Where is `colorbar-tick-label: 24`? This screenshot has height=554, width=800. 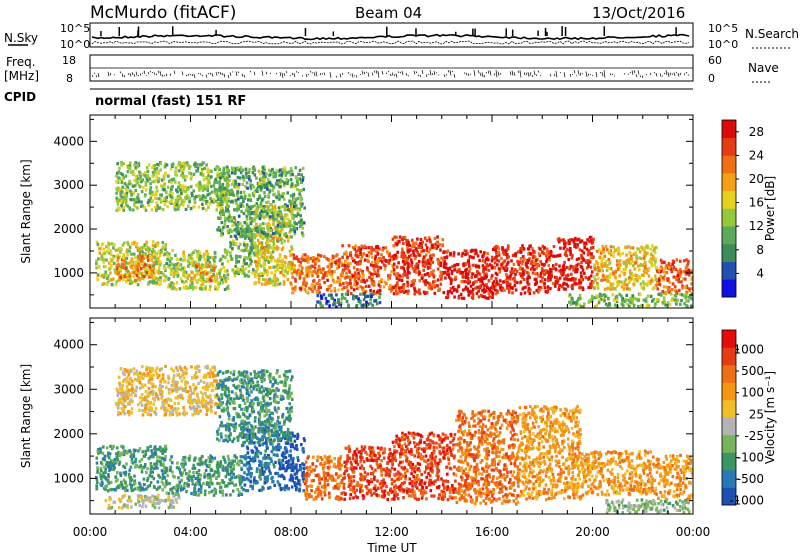 colorbar-tick-label: 24 is located at coordinates (756, 155).